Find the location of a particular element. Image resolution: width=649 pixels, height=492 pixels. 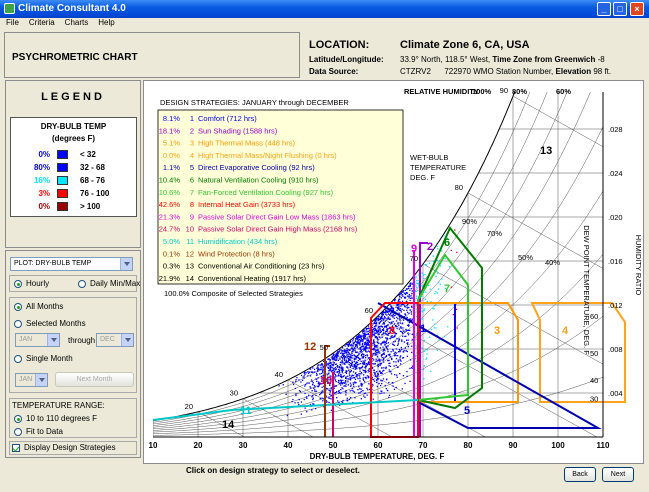

strategy-row: 21.9% 14 Conventional Heating (1917 hrs) is located at coordinates (233, 278).